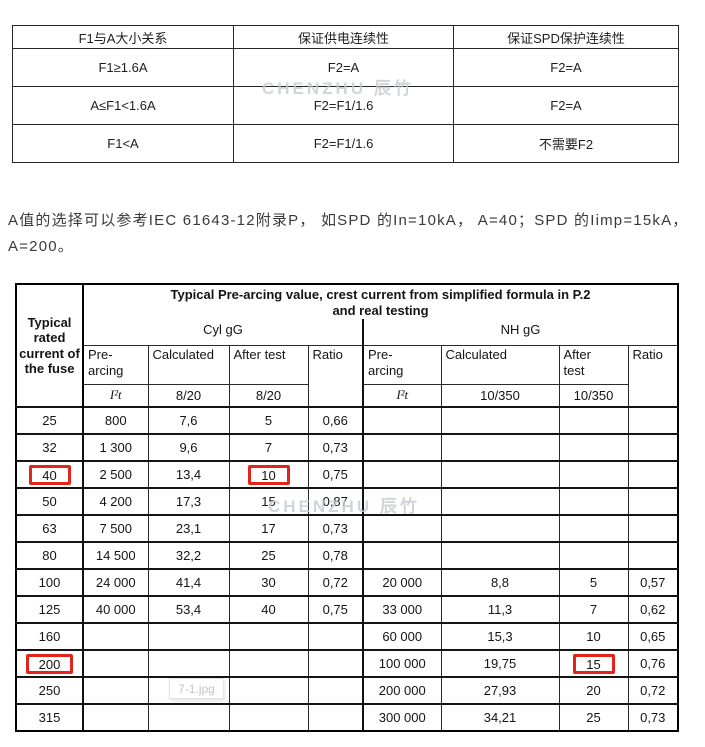  I want to click on relation-row: F1≥1.6A F2=A F2=A, so click(345, 67).